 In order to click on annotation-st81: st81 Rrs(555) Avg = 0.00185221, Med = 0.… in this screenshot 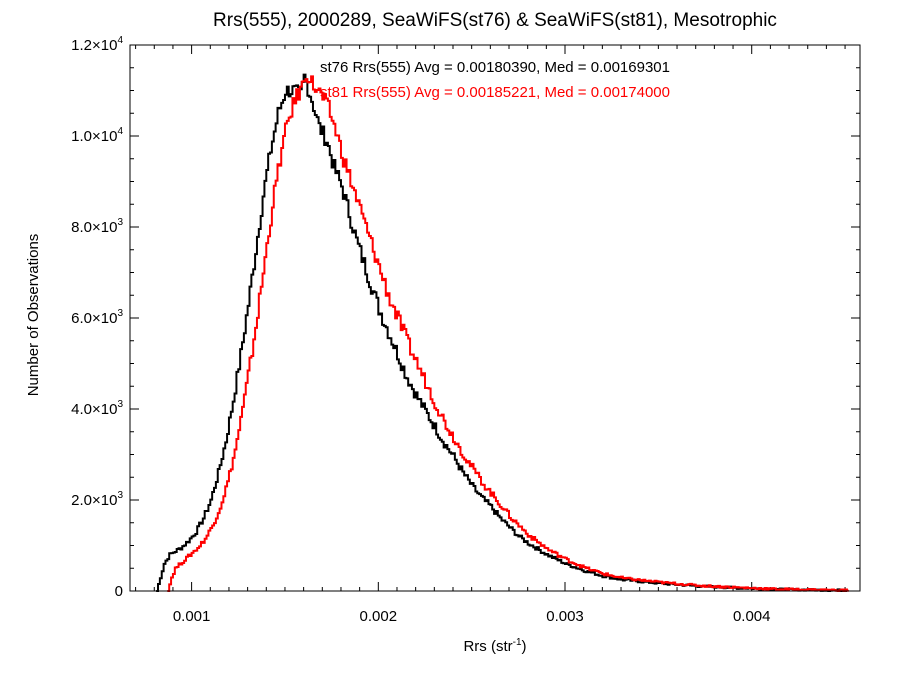, I will do `click(495, 92)`.